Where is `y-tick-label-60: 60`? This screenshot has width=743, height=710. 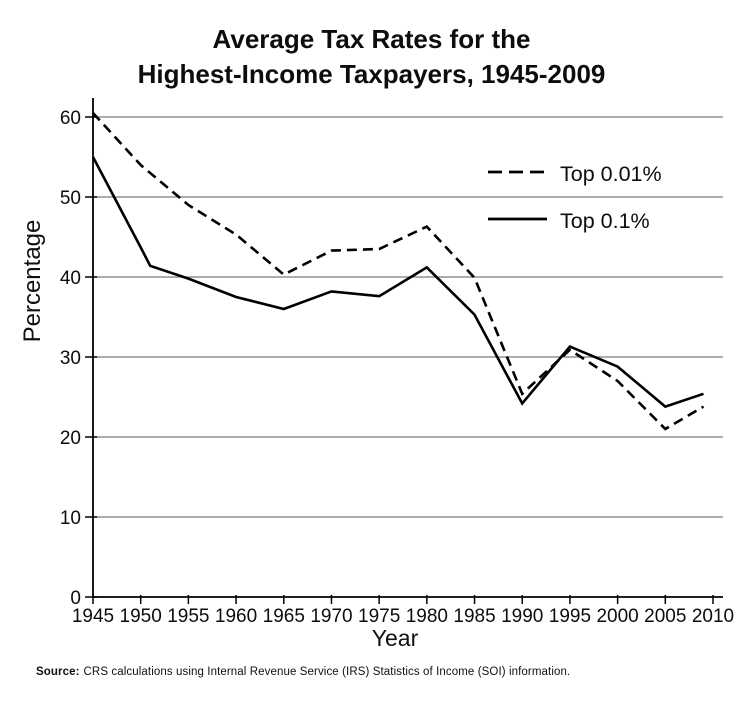 y-tick-label-60: 60 is located at coordinates (70, 118).